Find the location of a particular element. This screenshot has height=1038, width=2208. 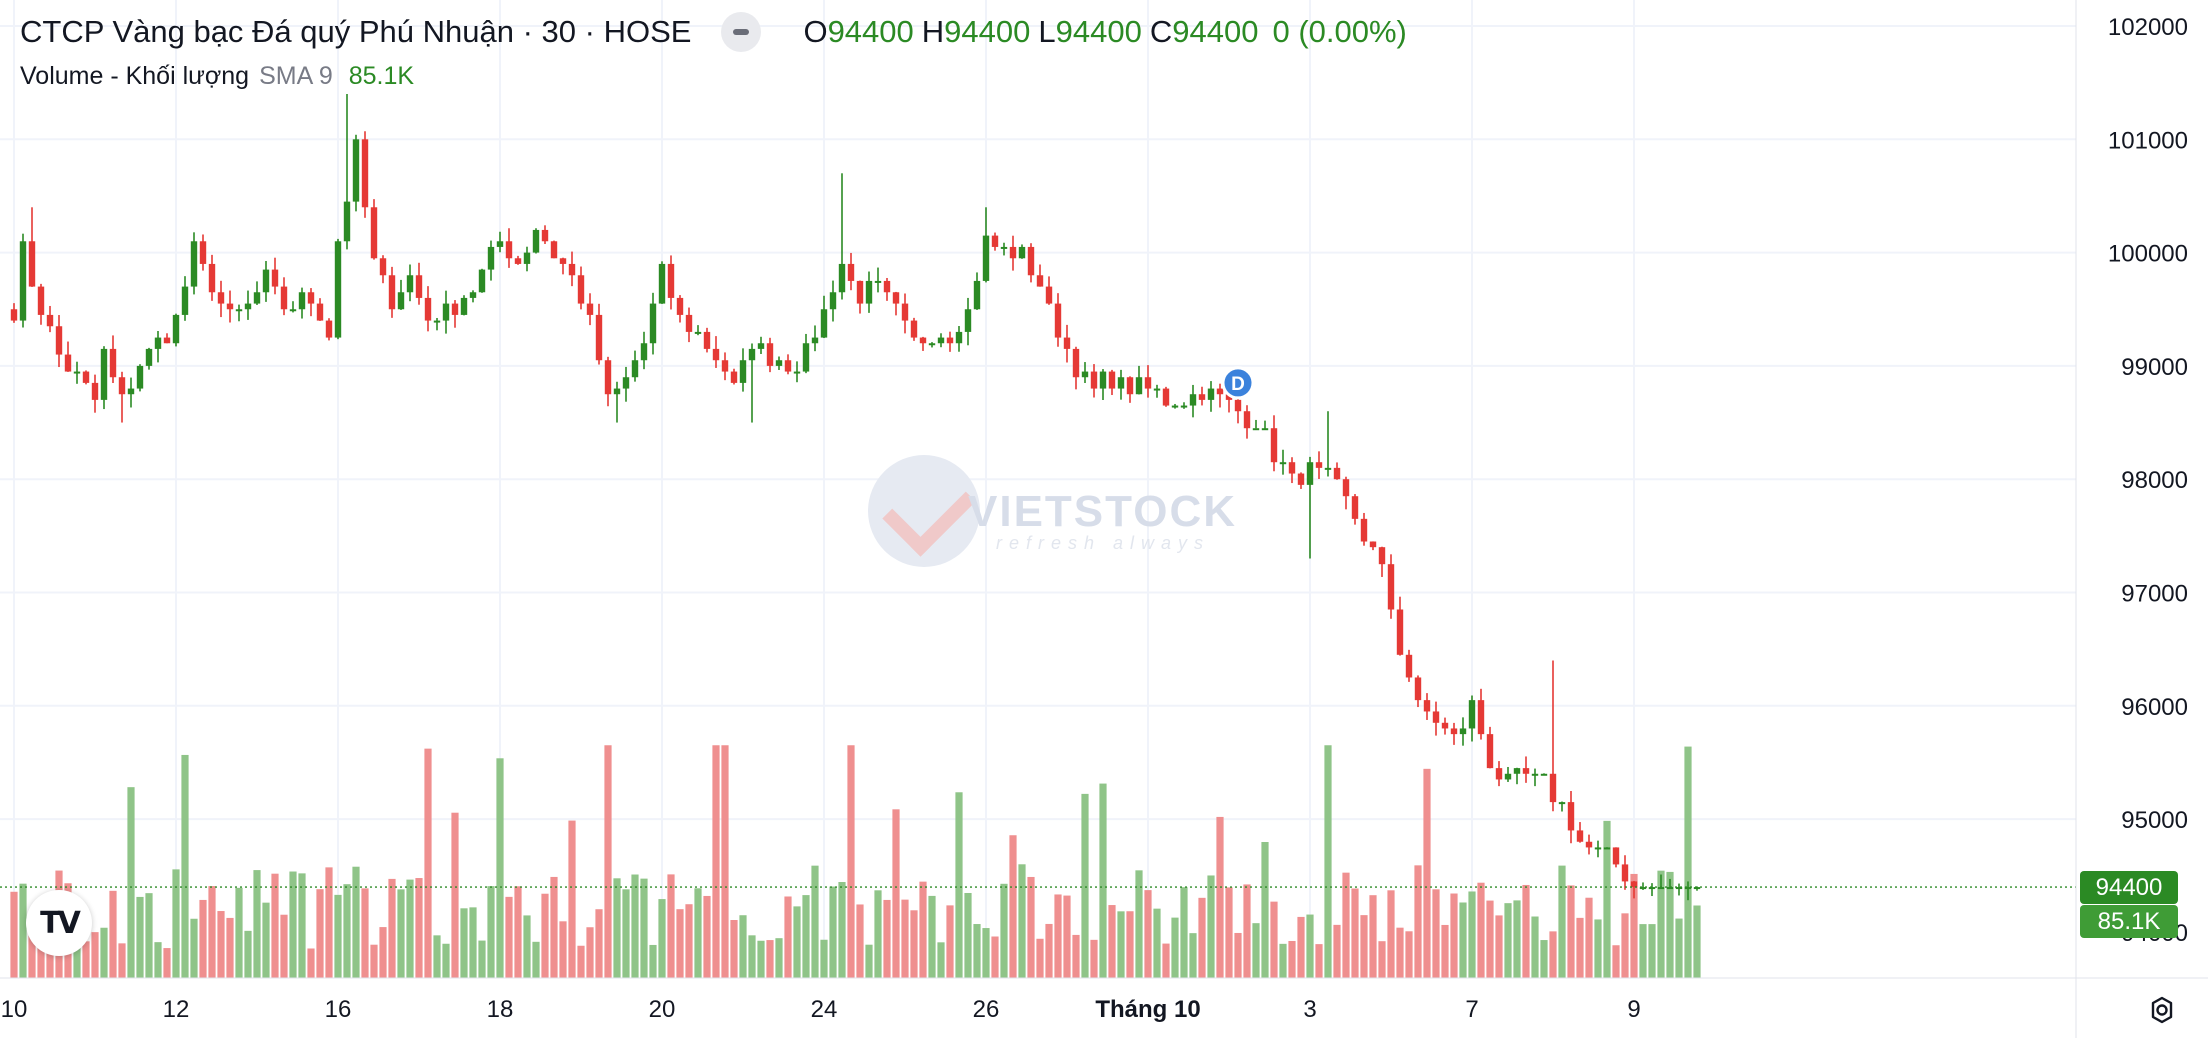

time-axis: 10 12 16 18 20 24 26 Tháng 10 3 7 9 is located at coordinates (821, 1009).